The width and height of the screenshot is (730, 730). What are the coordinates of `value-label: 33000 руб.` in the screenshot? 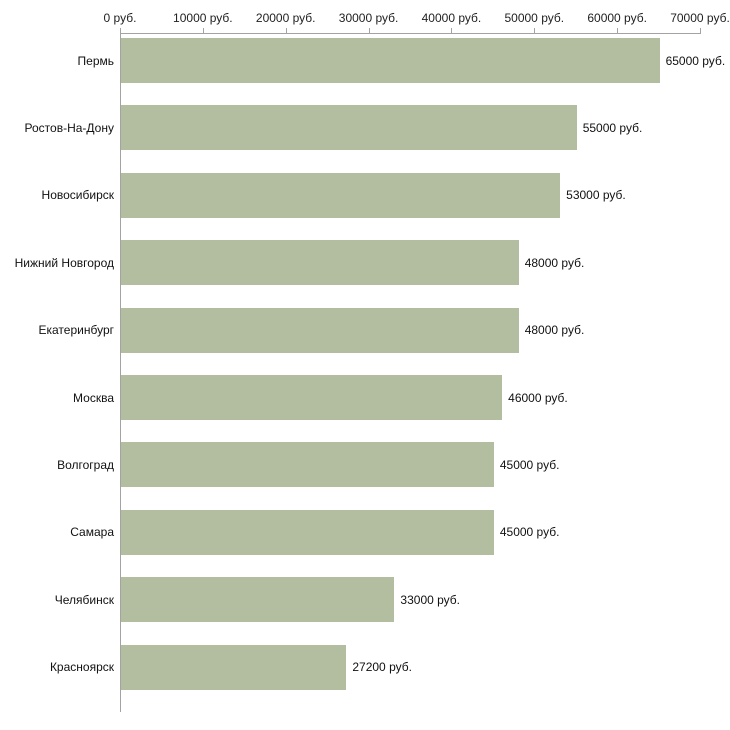 It's located at (430, 599).